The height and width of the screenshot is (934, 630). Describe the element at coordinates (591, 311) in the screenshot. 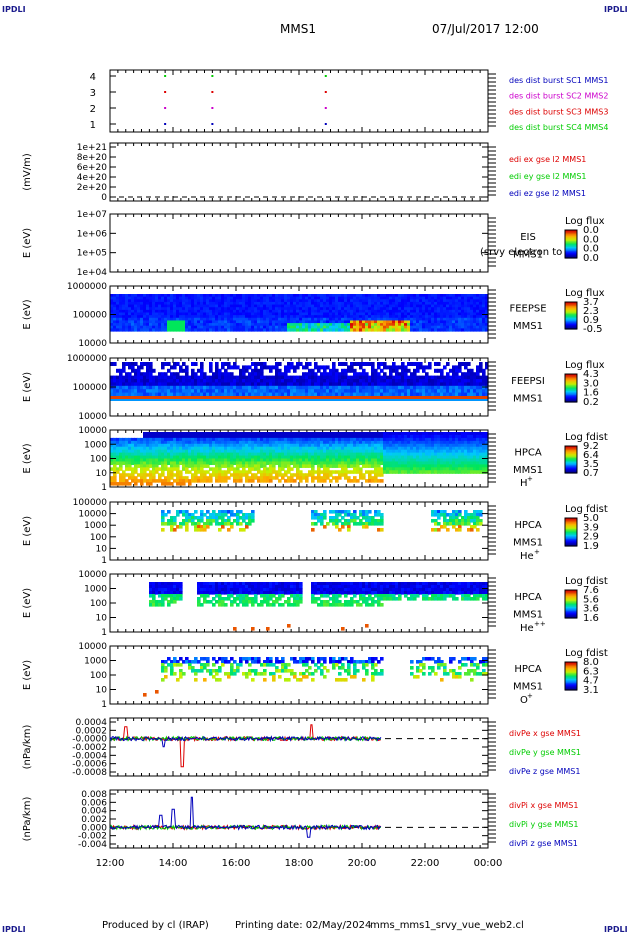

I see `feepse-colorbar-tick: 2.3` at that location.